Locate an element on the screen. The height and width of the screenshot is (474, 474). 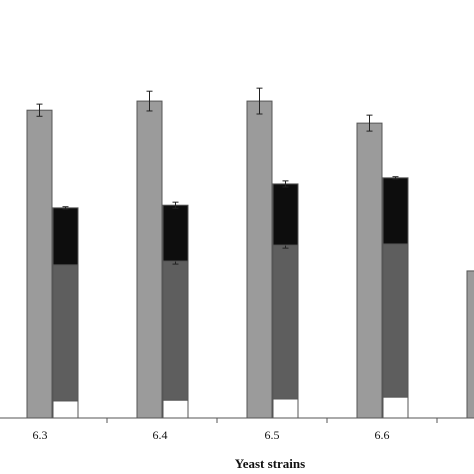
x-tick-label: 6.4 is located at coordinates (160, 435).